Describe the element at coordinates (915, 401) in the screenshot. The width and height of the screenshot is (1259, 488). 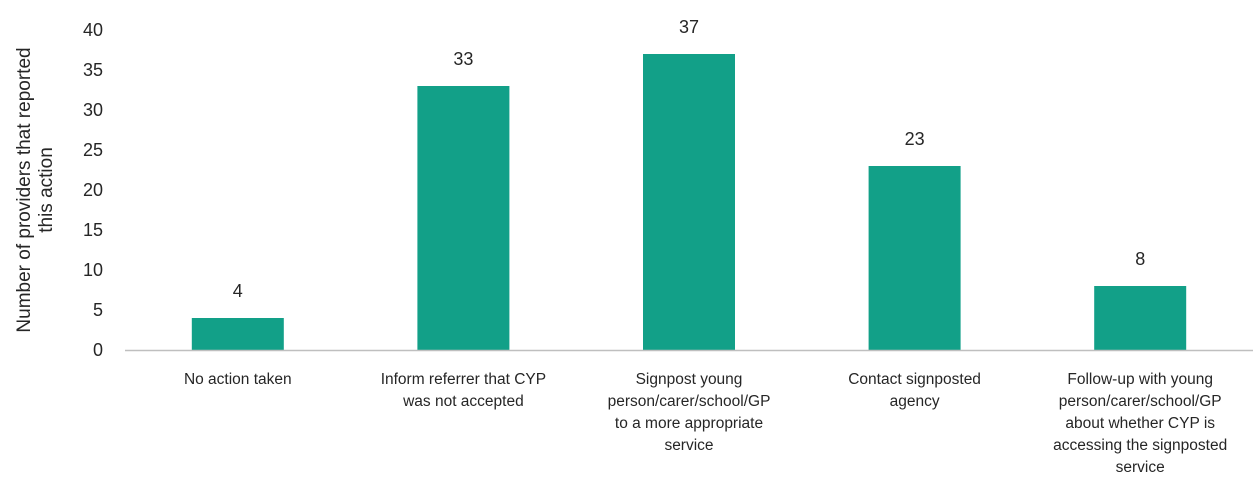
I see `category-label-line: agency` at that location.